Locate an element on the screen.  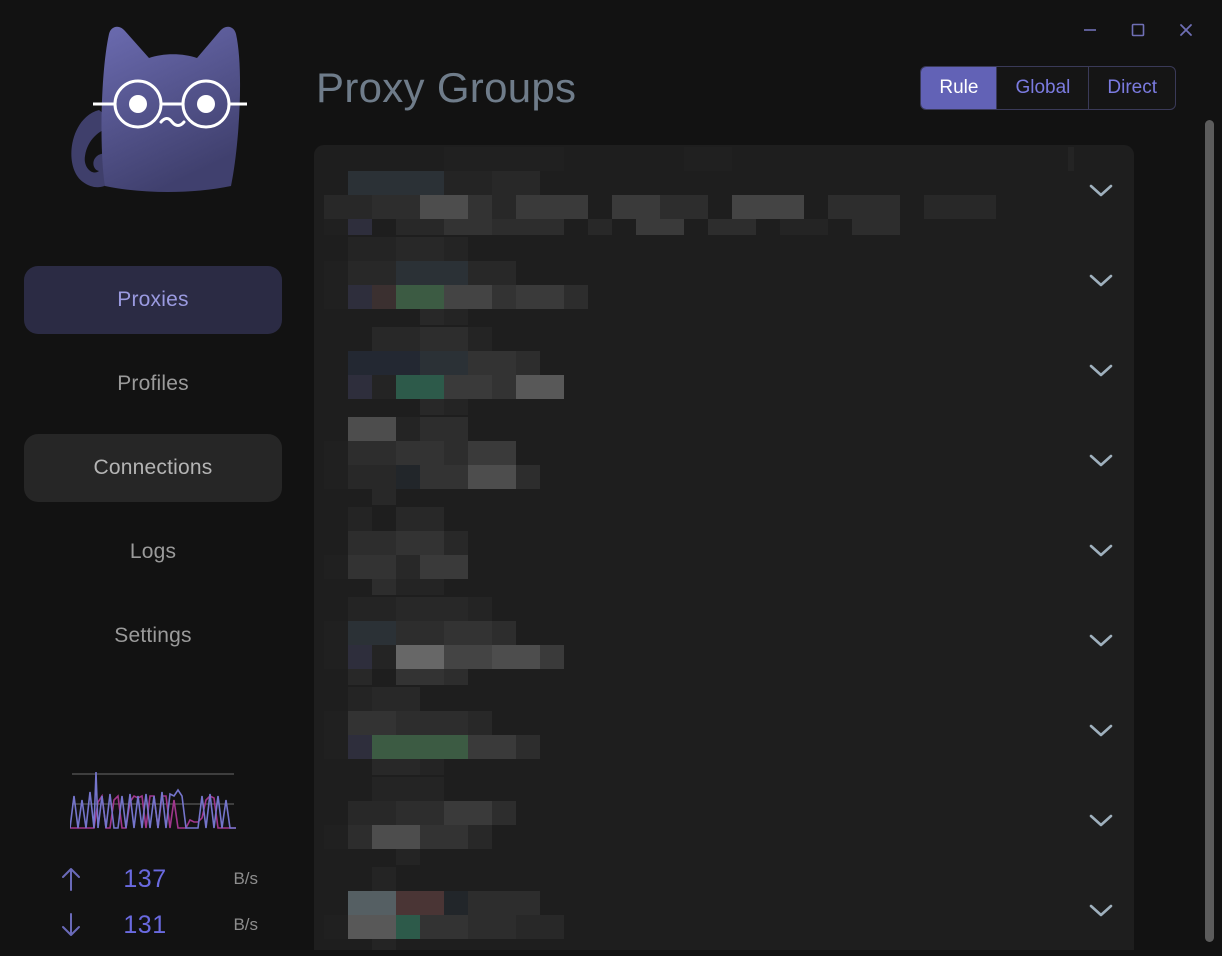
mode-button-label: Rule is located at coordinates (959, 87).